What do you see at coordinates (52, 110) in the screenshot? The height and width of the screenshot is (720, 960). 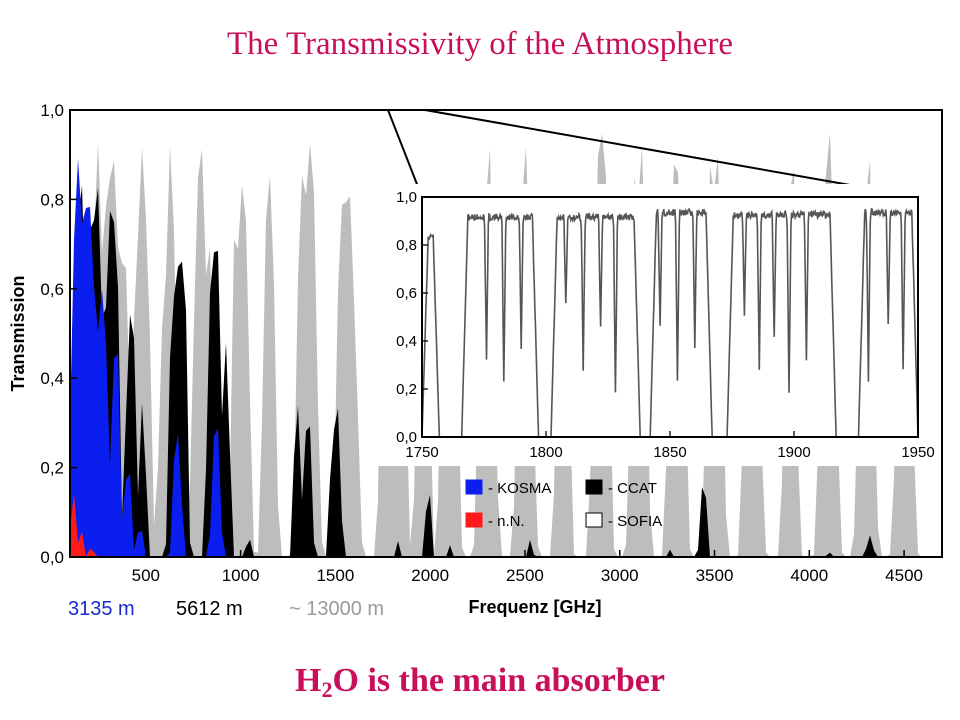 I see `y-tick-label: 1,0` at bounding box center [52, 110].